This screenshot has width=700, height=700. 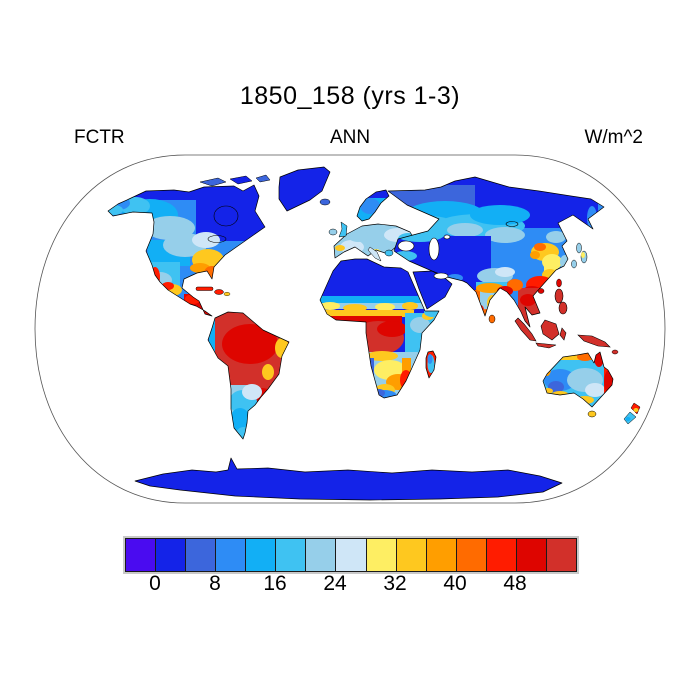 What do you see at coordinates (217, 239) in the screenshot?
I see `great-lakes-outline` at bounding box center [217, 239].